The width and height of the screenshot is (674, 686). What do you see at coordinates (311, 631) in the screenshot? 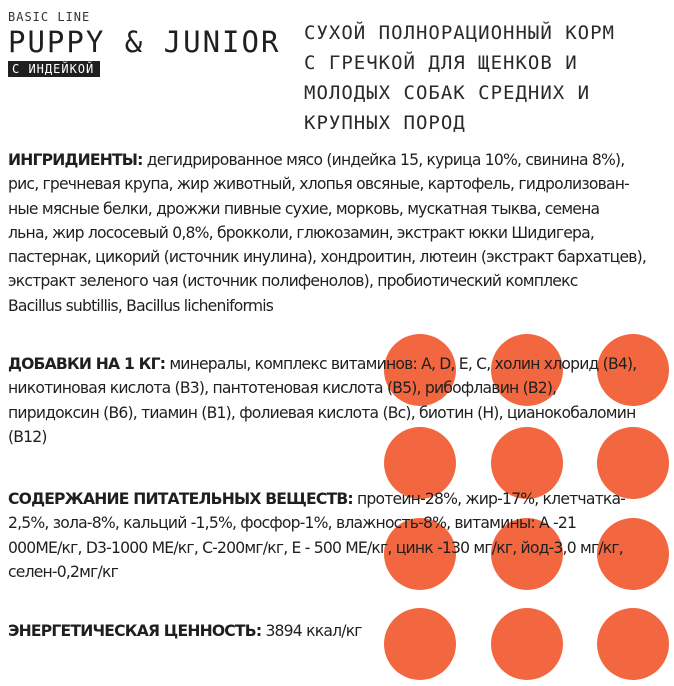
I see `energy-value: 3894 ккал/кг` at bounding box center [311, 631].